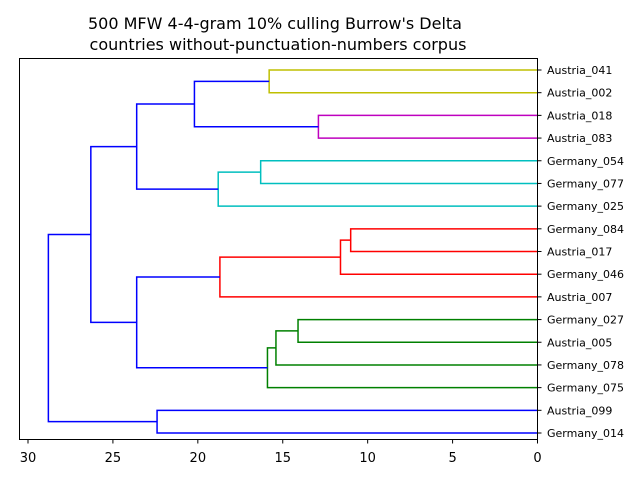 The image size is (640, 480). What do you see at coordinates (579, 138) in the screenshot?
I see `leaf-label: Austria_083` at bounding box center [579, 138].